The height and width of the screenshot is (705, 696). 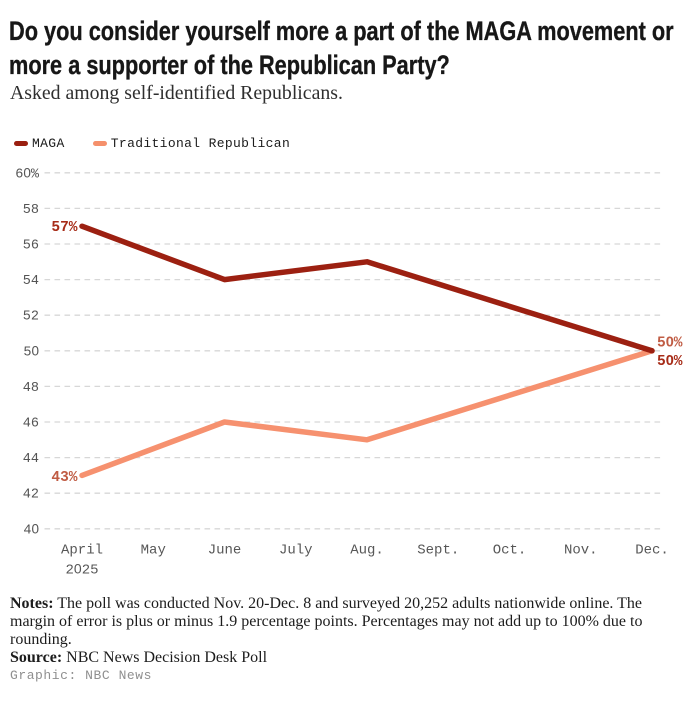 What do you see at coordinates (27, 173) in the screenshot?
I see `svg-text: 60%` at bounding box center [27, 173].